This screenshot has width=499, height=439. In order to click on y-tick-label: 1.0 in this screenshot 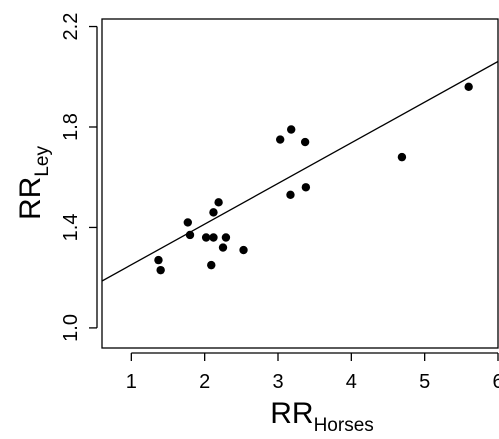, I will do `click(71, 328)`.